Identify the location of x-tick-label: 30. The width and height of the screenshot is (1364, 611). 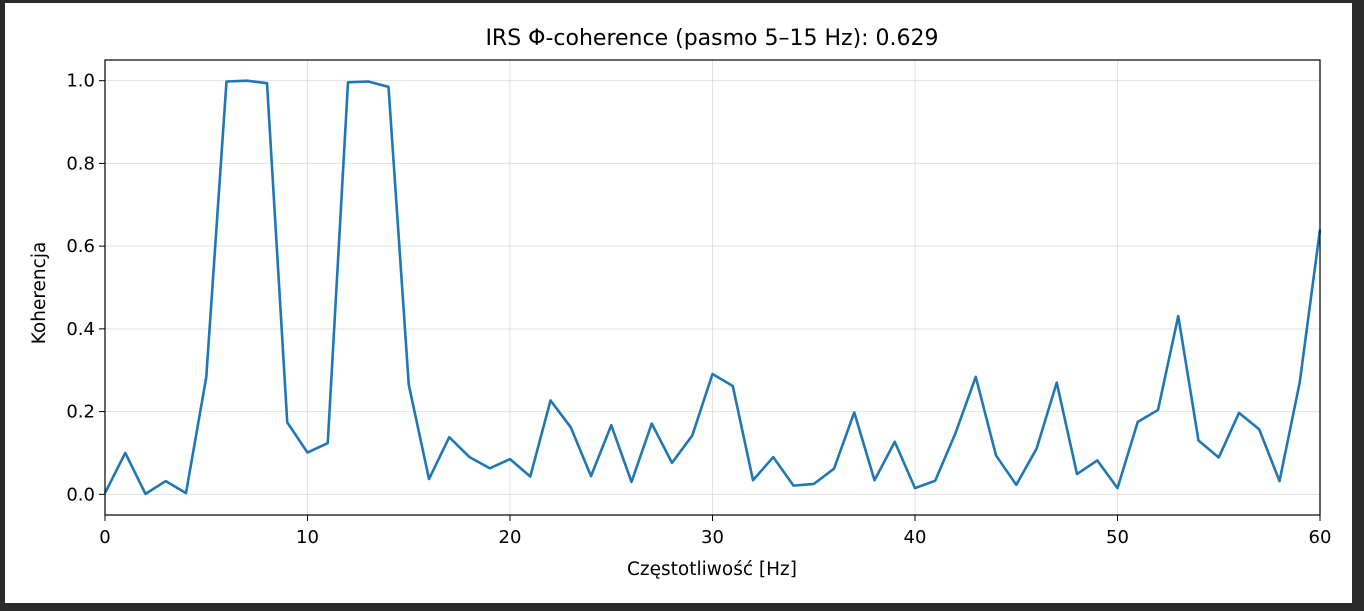
(712, 537).